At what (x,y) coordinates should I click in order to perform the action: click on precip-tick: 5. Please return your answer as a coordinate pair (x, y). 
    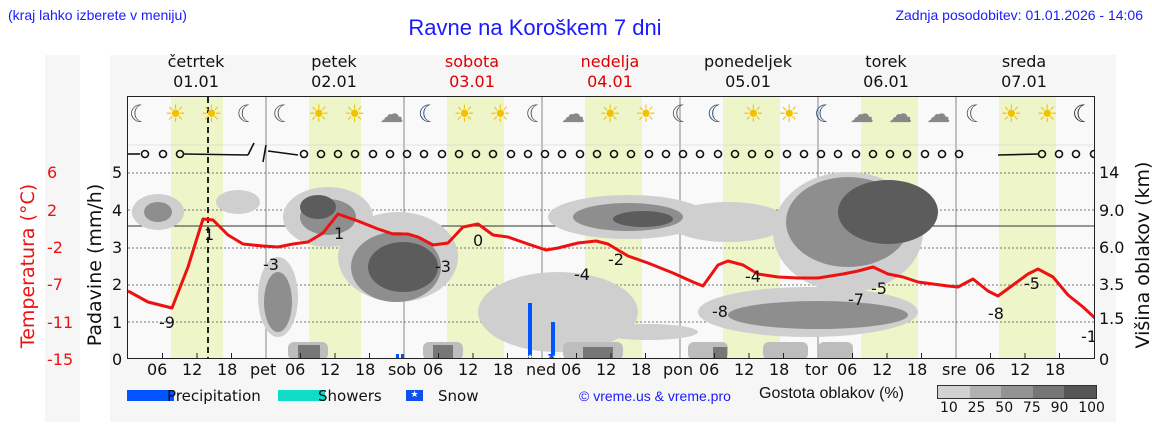
    Looking at the image, I should click on (117, 172).